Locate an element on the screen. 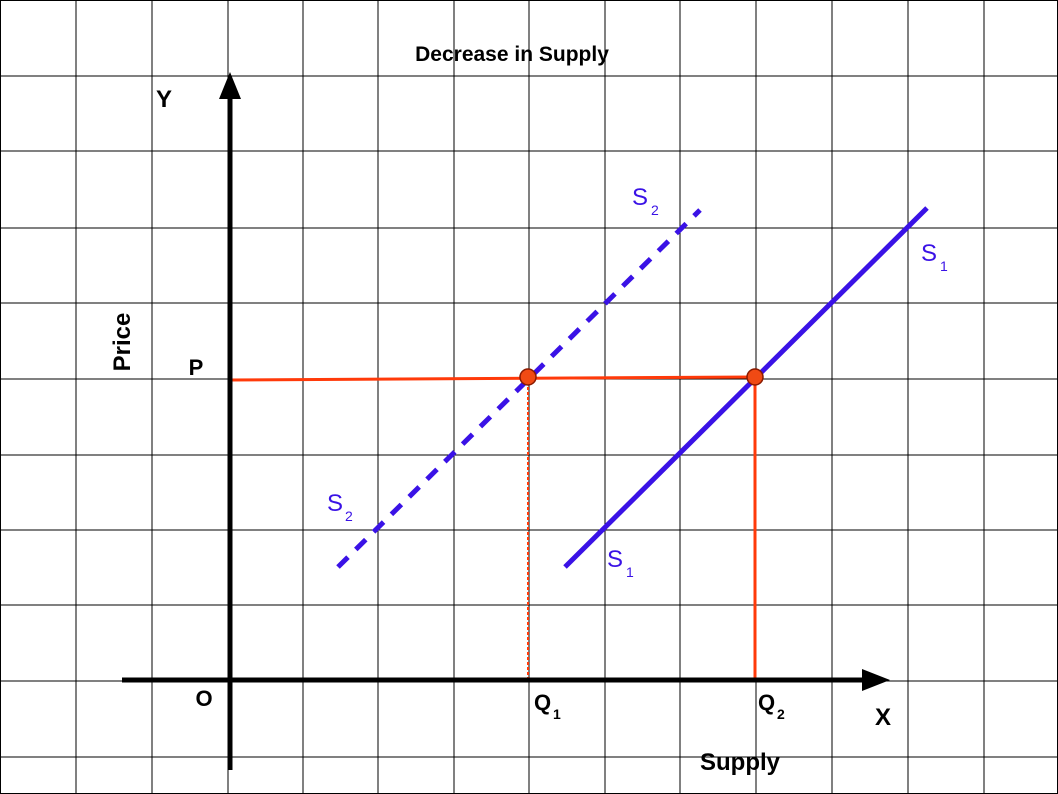  price-guide-line is located at coordinates (492, 378).